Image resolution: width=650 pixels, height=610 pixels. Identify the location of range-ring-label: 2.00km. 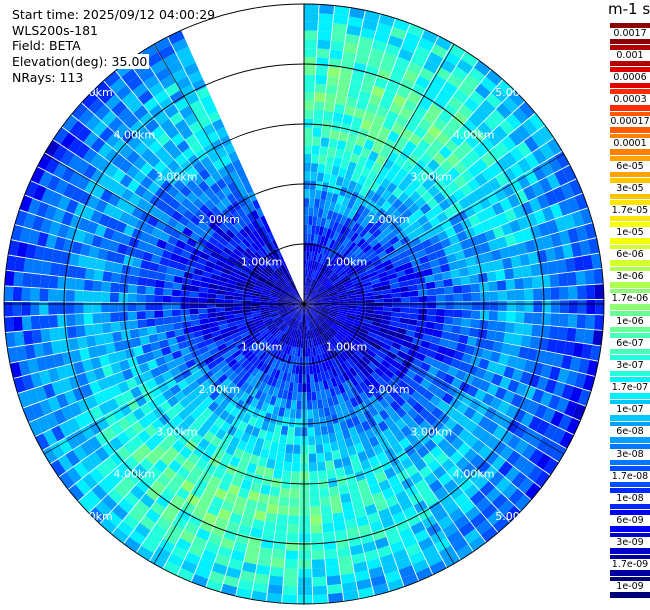
(219, 389).